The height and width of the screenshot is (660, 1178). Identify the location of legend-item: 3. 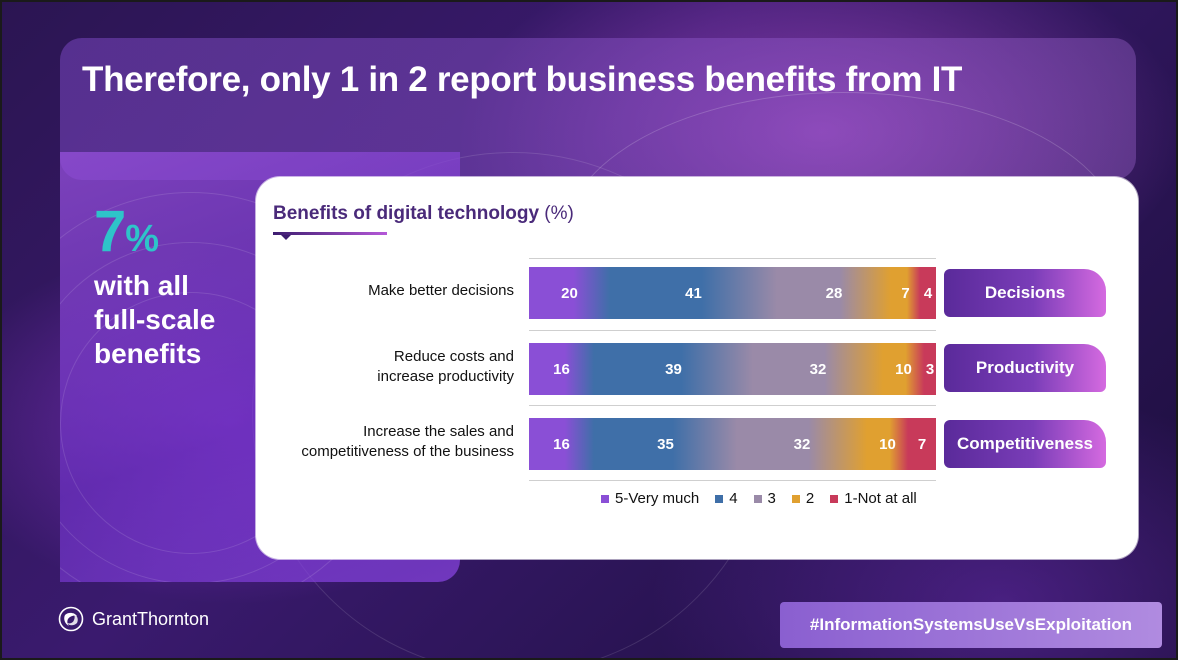
(764, 498).